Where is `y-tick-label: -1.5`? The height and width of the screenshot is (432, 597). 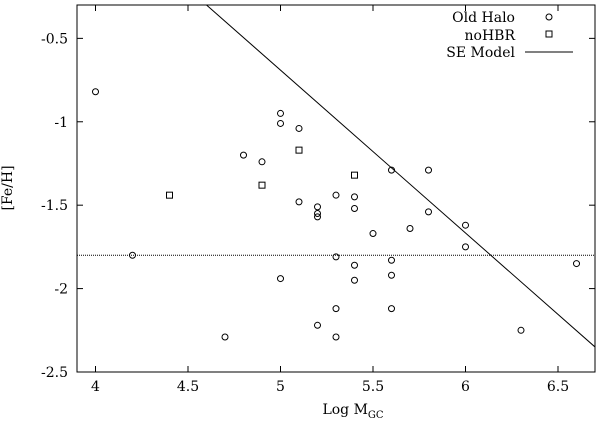
y-tick-label: -1.5 is located at coordinates (54, 206).